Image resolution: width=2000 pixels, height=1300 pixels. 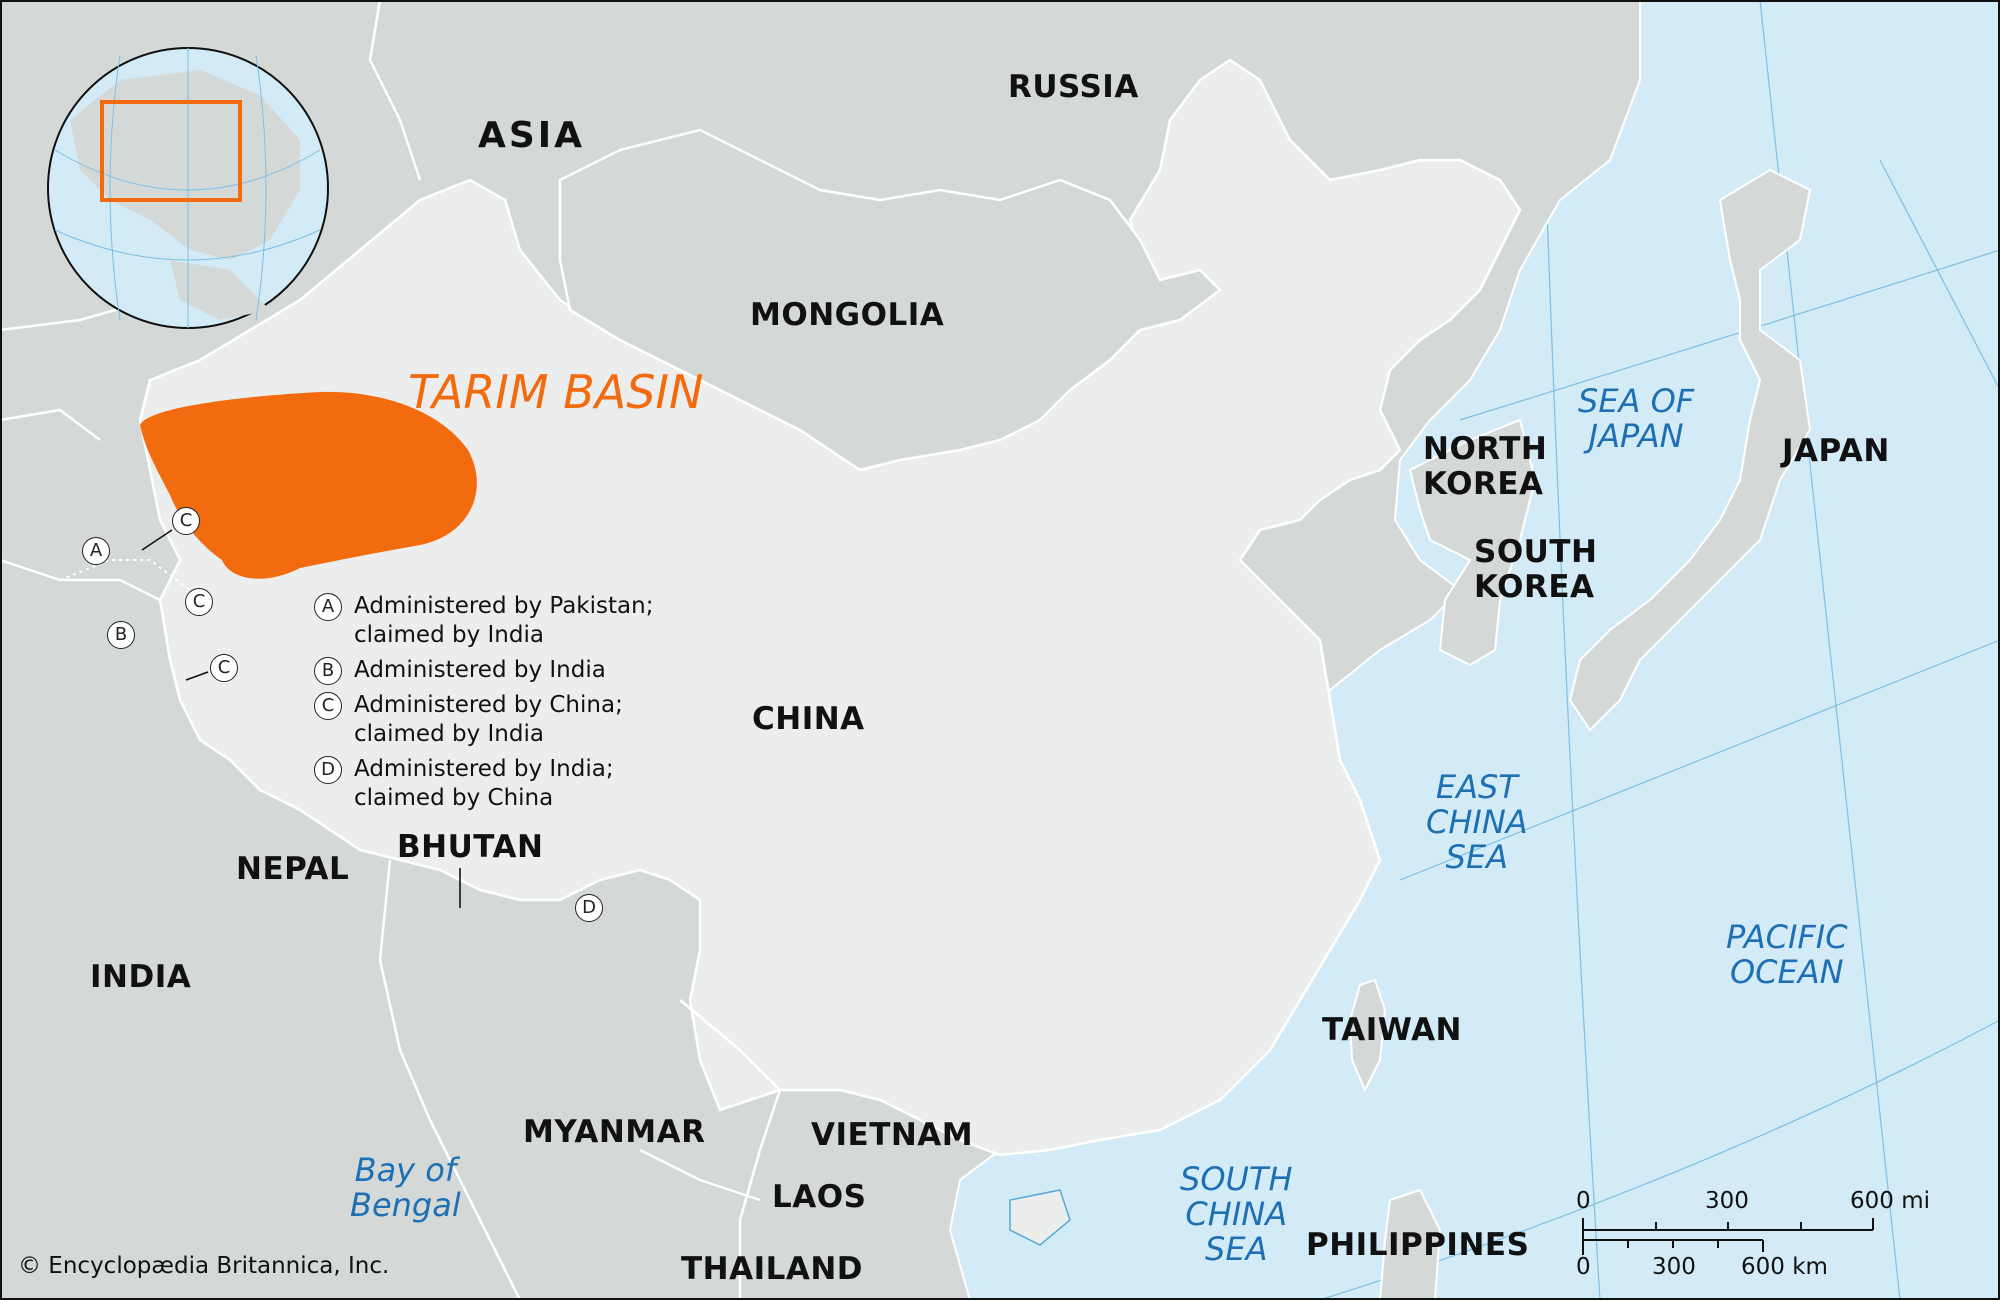 I want to click on label-thailand: THAILAND, so click(x=772, y=1269).